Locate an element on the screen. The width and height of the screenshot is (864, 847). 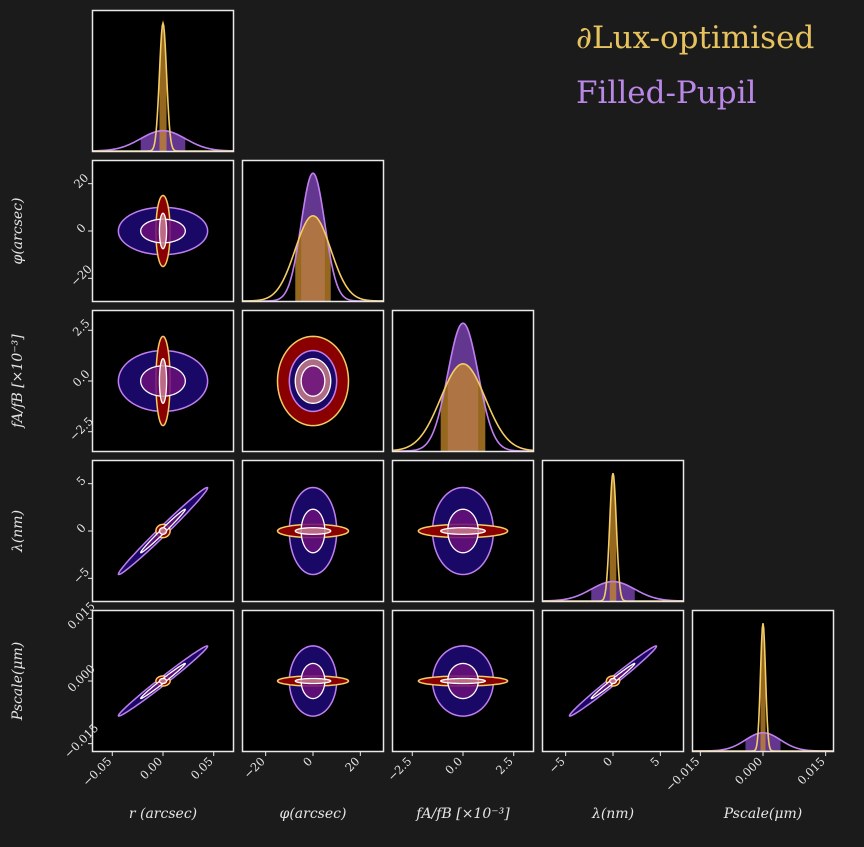
y-axis-label-pscale: Pscale(μm) is located at coordinates (18, 681).